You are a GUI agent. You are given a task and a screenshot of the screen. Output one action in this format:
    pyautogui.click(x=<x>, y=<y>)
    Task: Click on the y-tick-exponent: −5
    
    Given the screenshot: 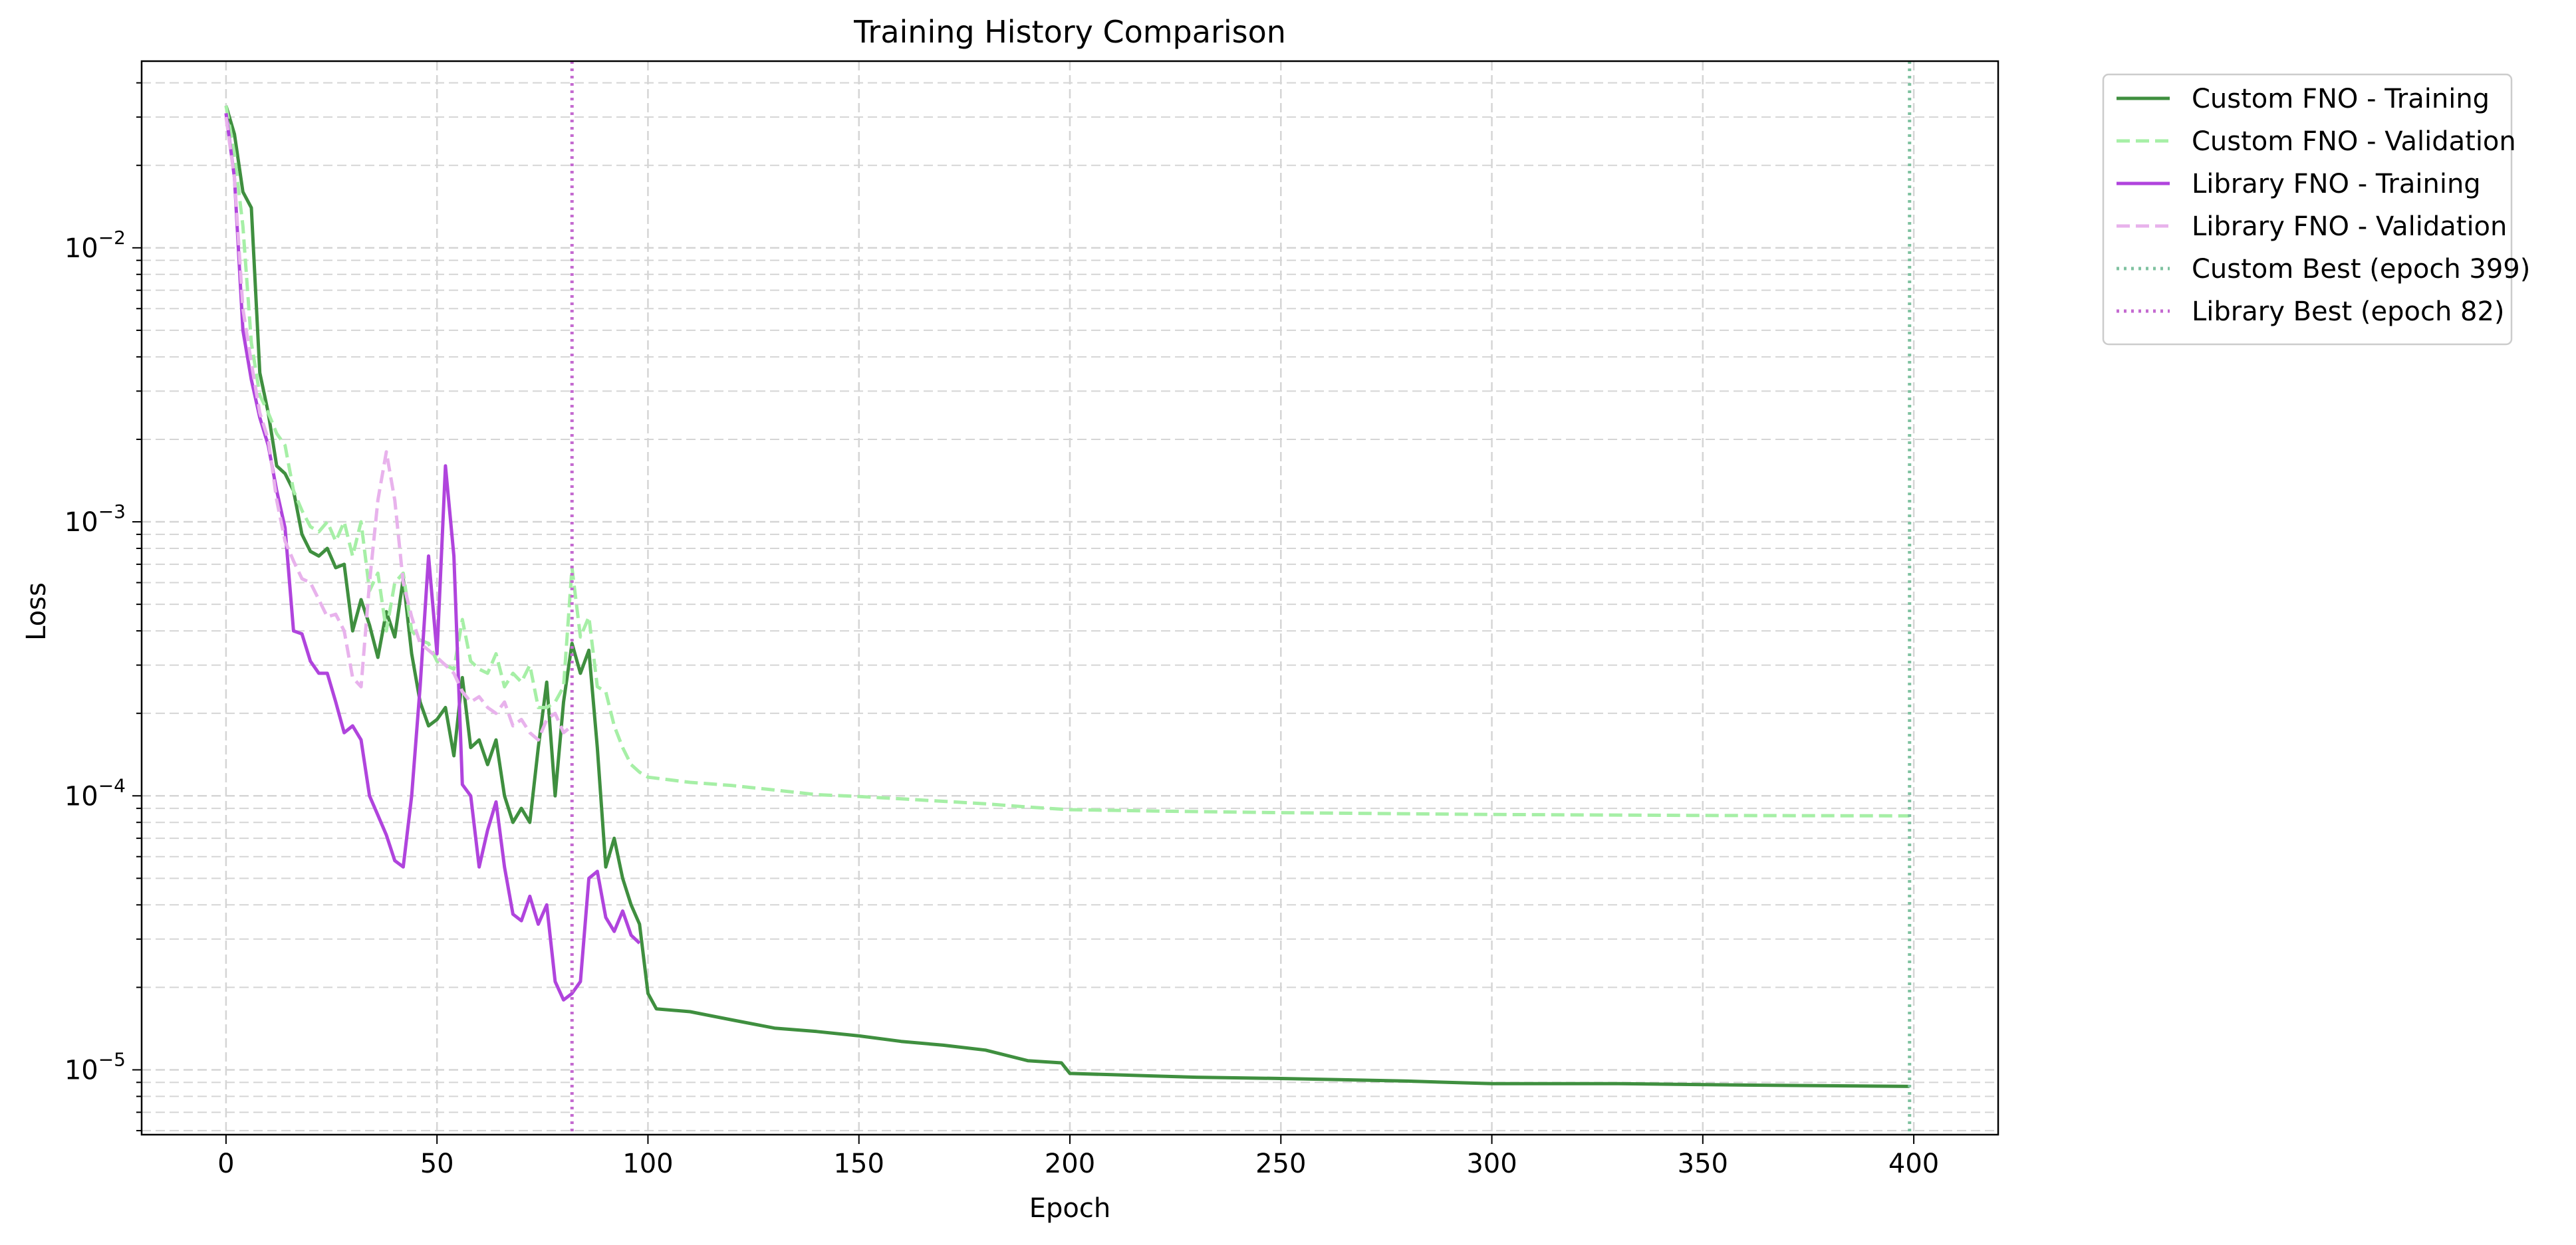 What is the action you would take?
    pyautogui.click(x=112, y=1059)
    